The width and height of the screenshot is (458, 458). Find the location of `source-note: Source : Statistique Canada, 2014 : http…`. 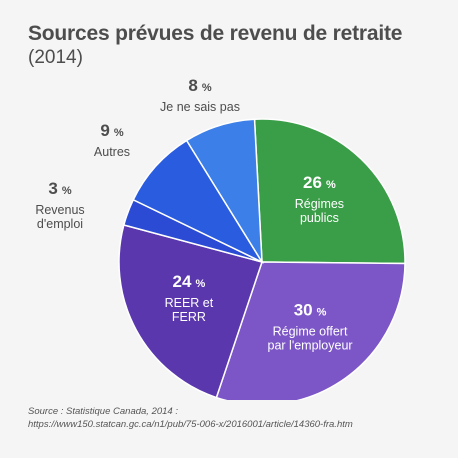

source-note: Source : Statistique Canada, 2014 : http… is located at coordinates (190, 418).